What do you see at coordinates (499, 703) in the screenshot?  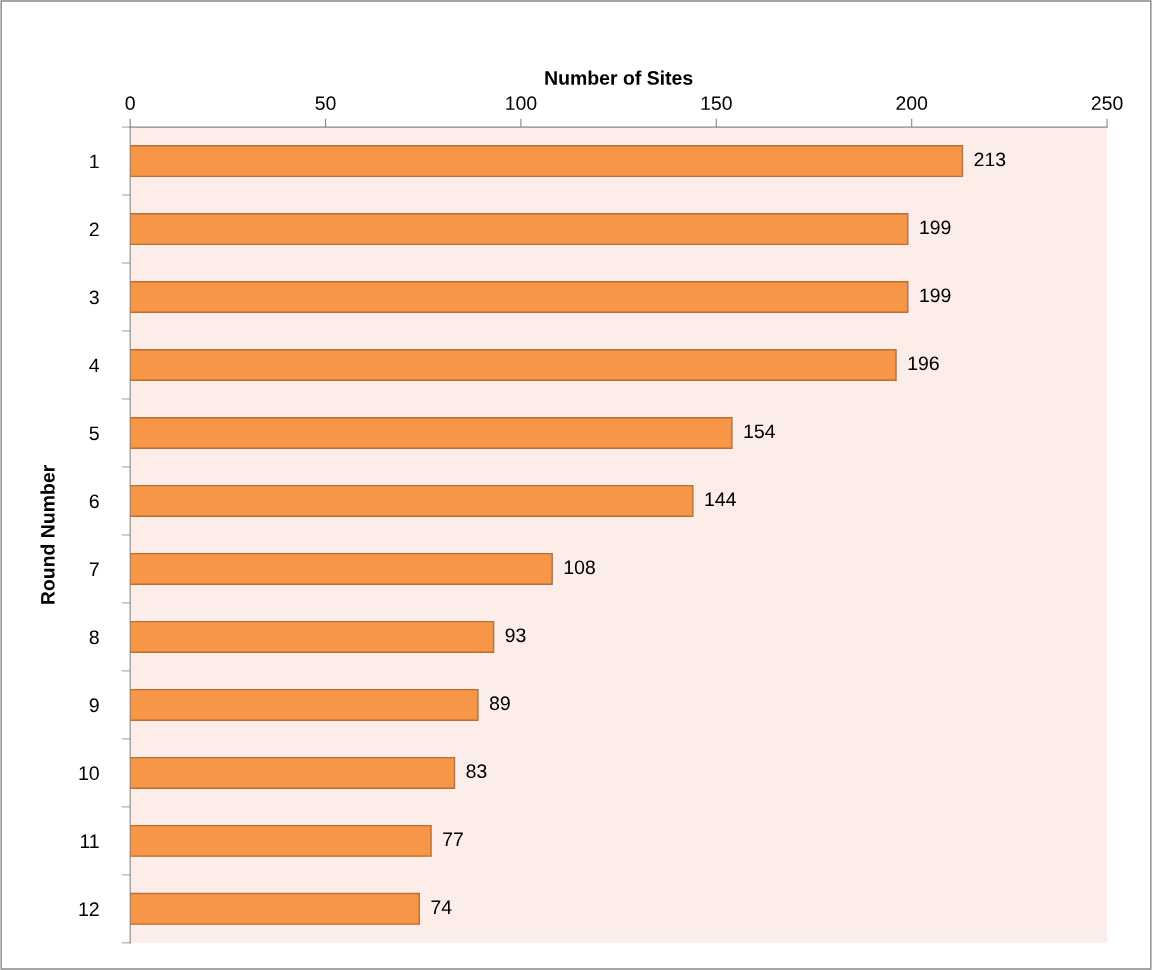 I see `data-label: 89` at bounding box center [499, 703].